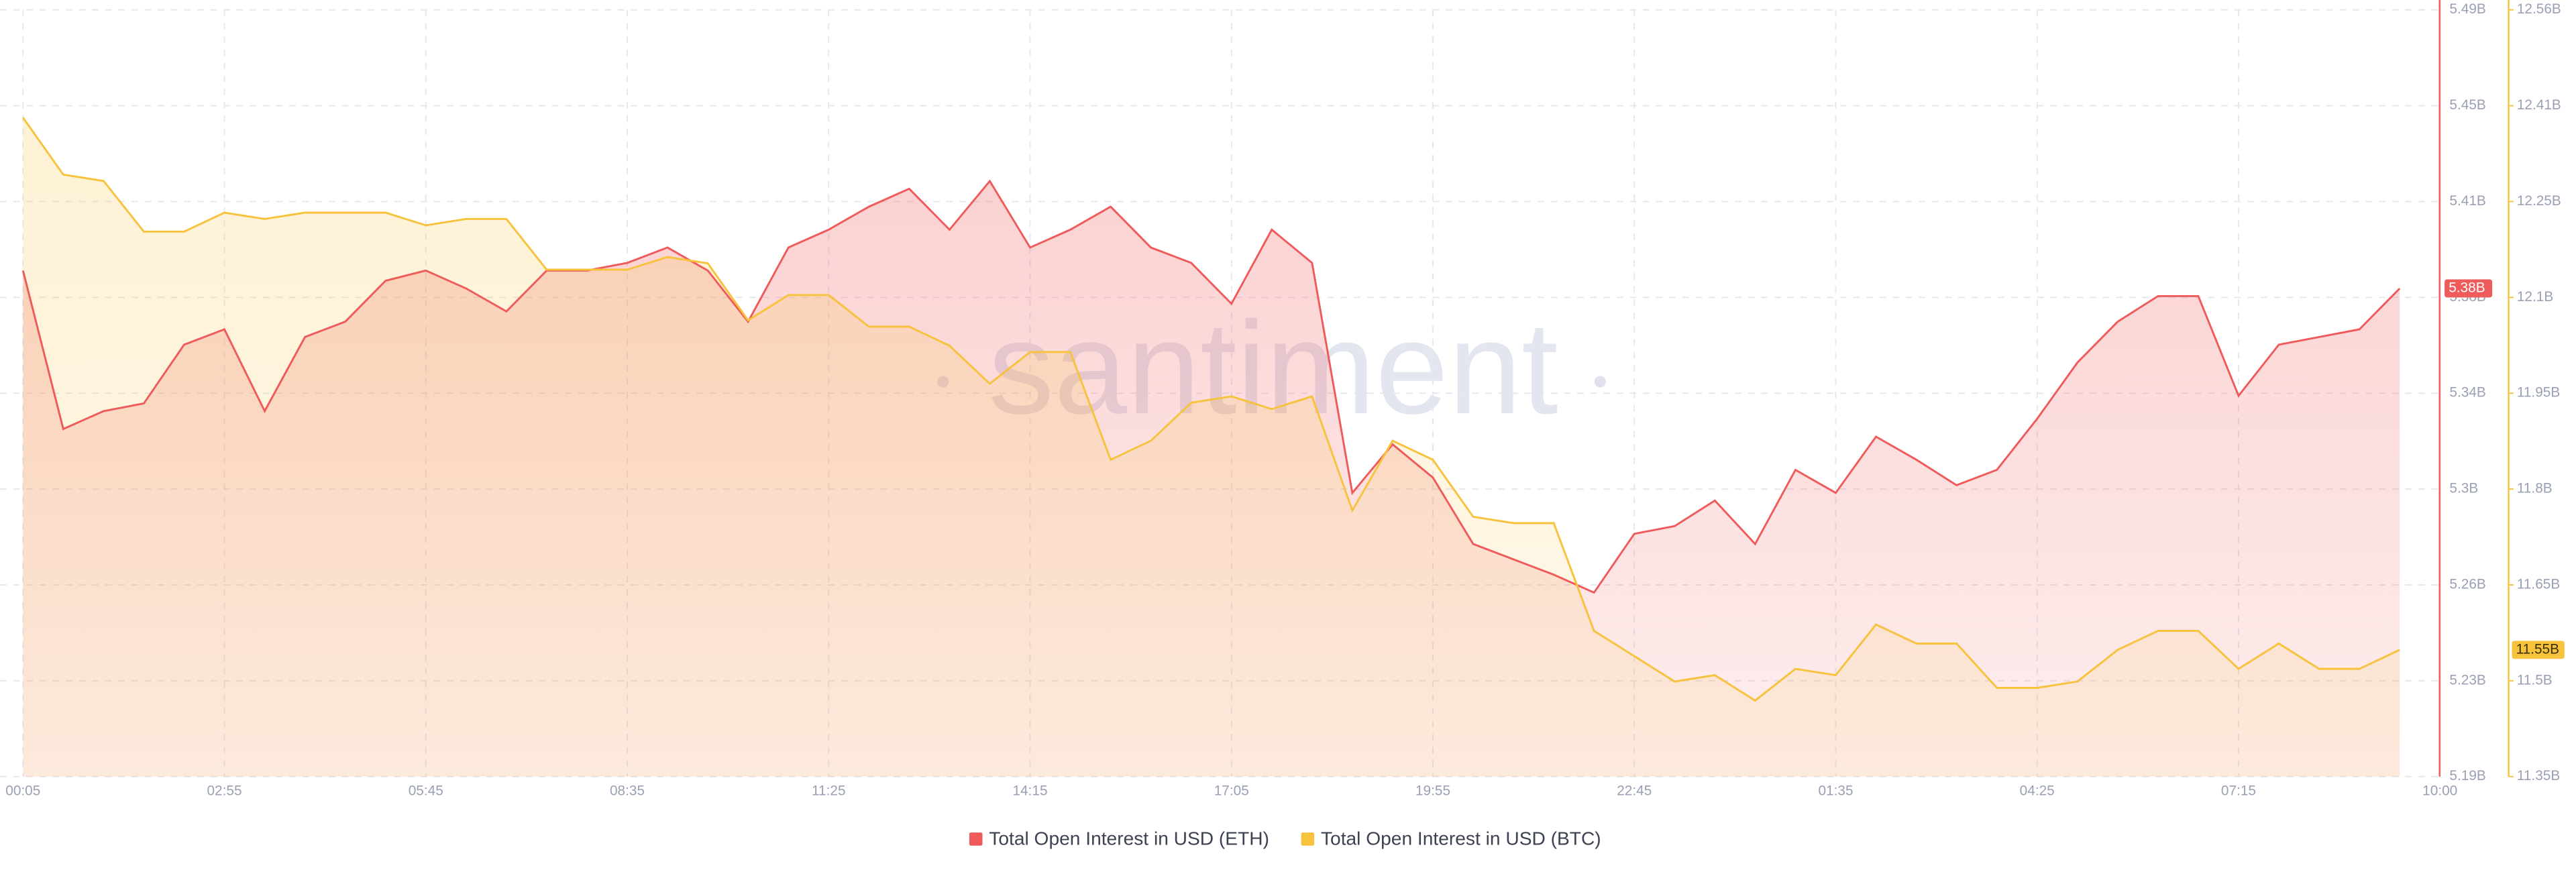 The image size is (2576, 872). I want to click on y-tick-label: 5.49B, so click(2467, 9).